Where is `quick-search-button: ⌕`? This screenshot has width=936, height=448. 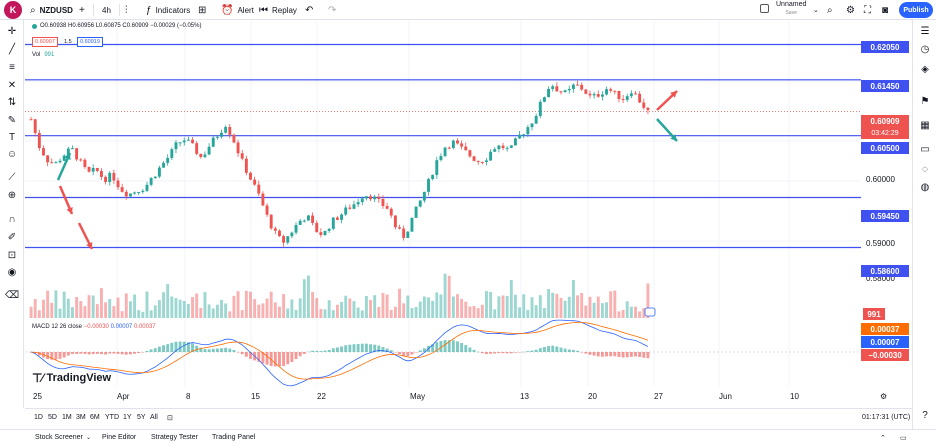 quick-search-button: ⌕ is located at coordinates (830, 10).